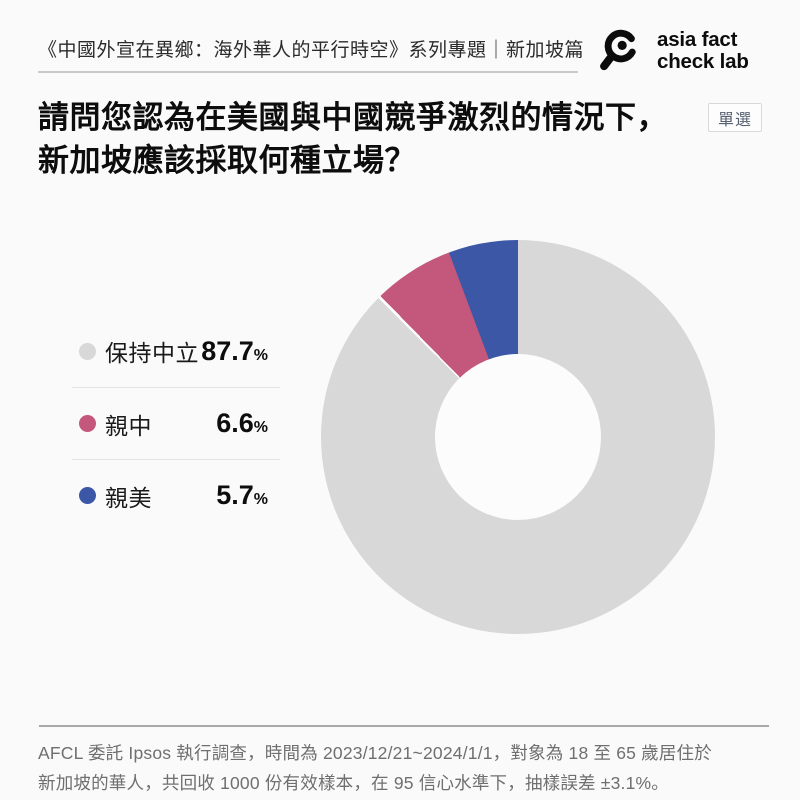 The width and height of the screenshot is (800, 800). I want to click on legend-value: 87.7%, so click(234, 351).